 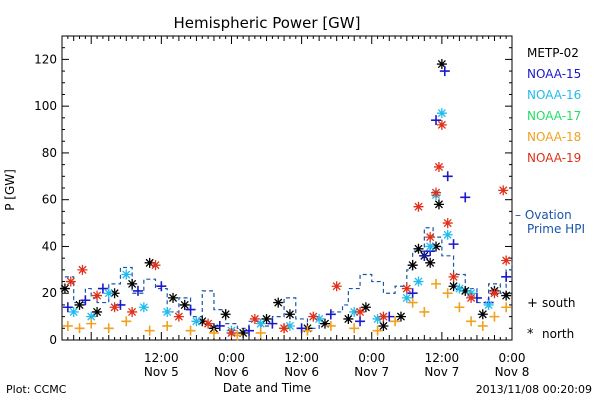 What do you see at coordinates (267, 23) in the screenshot?
I see `chart-title: Hemispheric Power [GW]` at bounding box center [267, 23].